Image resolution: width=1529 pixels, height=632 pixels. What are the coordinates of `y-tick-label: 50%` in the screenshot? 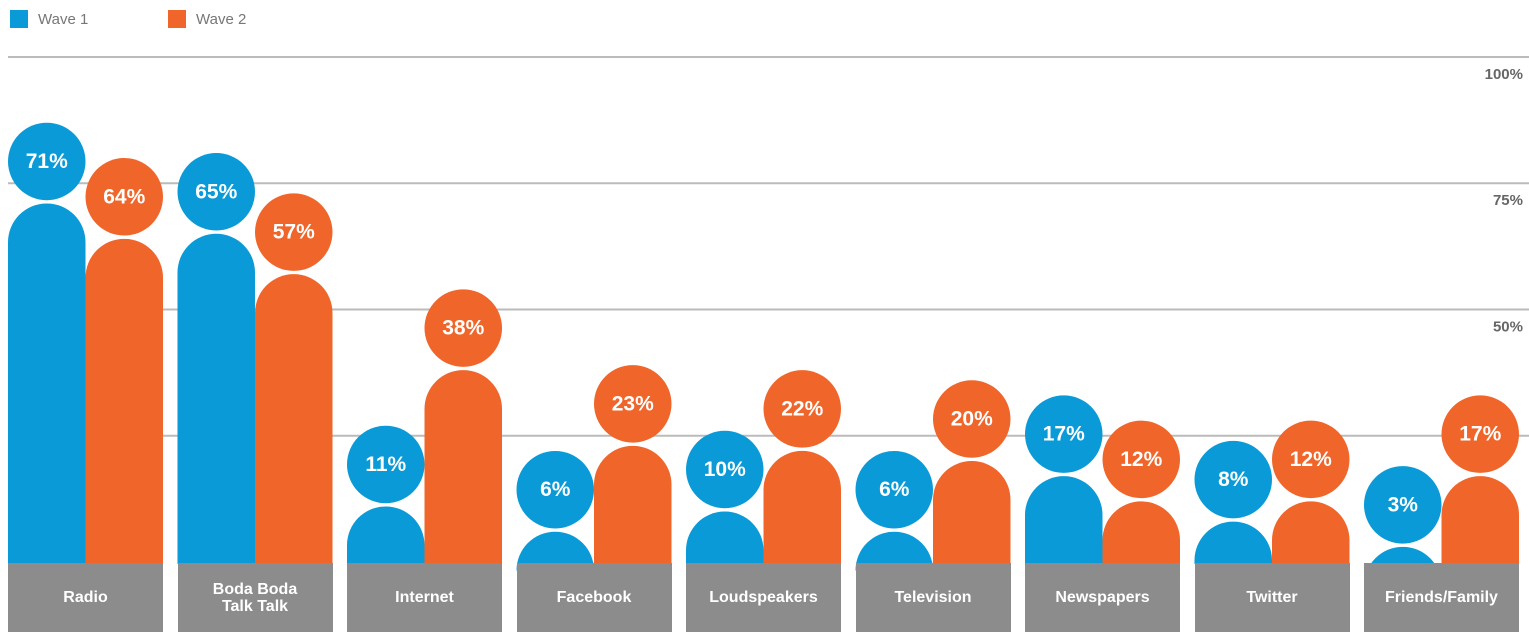 It's located at (1508, 326).